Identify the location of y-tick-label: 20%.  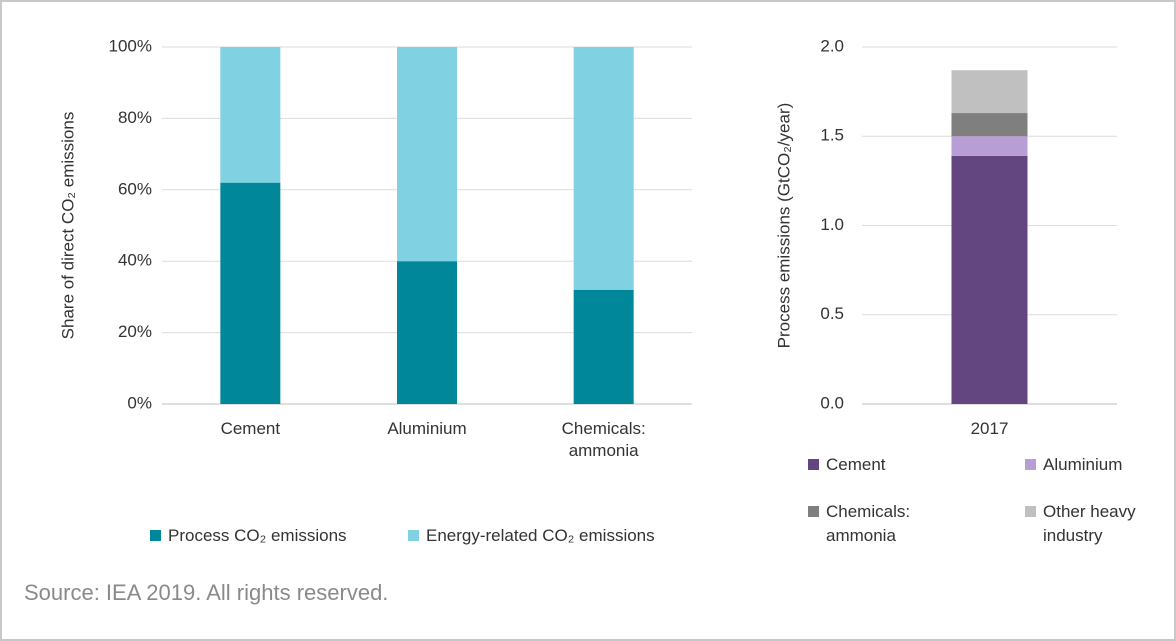
(135, 331).